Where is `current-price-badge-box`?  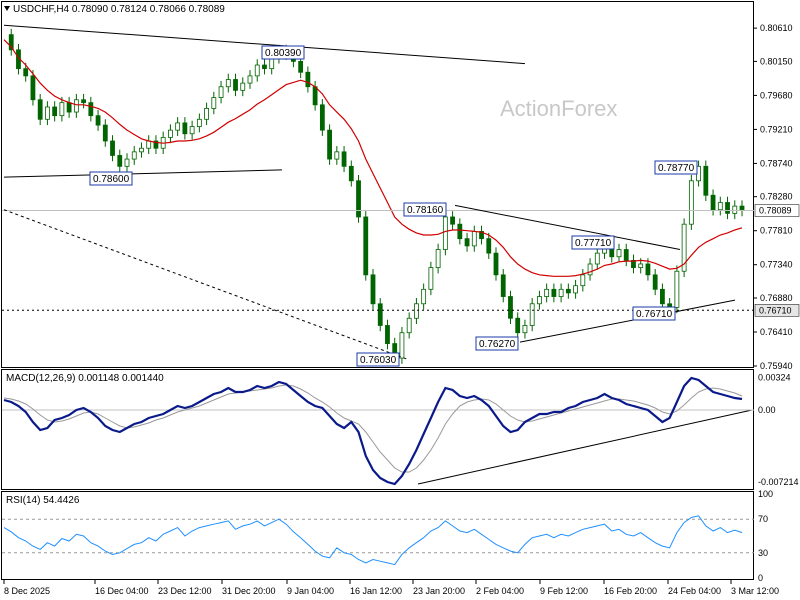
current-price-badge-box is located at coordinates (777, 210).